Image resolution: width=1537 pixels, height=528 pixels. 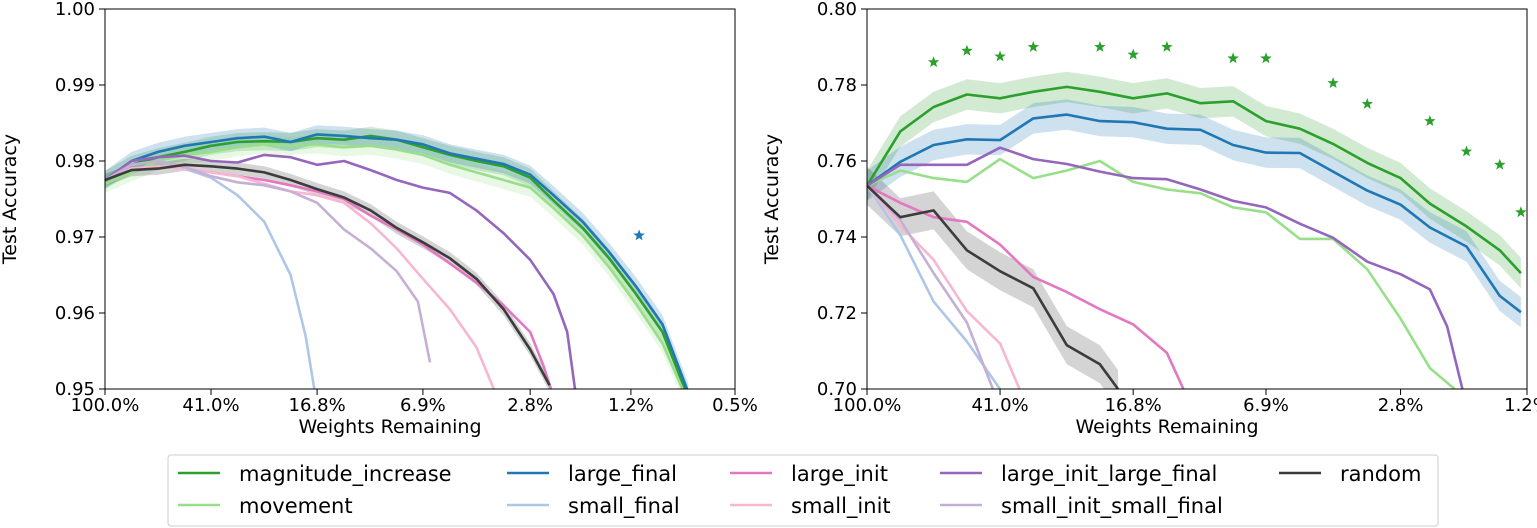 I want to click on legend-label: random, so click(x=1380, y=474).